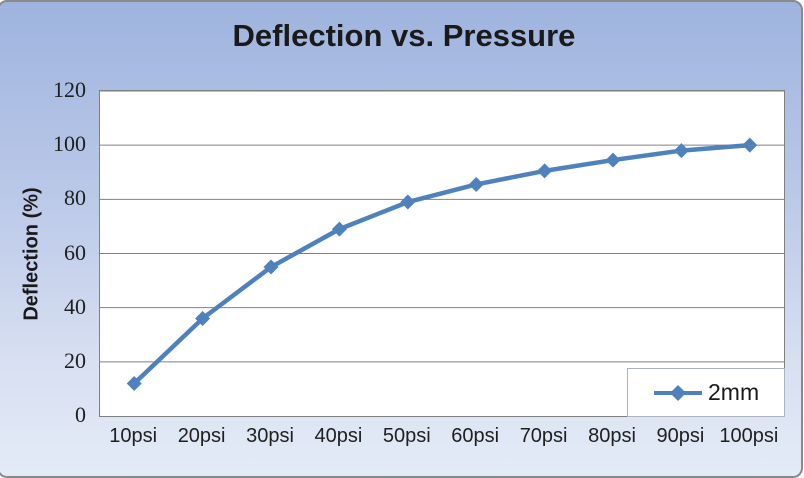  I want to click on x-tick-label: 90psi, so click(680, 436).